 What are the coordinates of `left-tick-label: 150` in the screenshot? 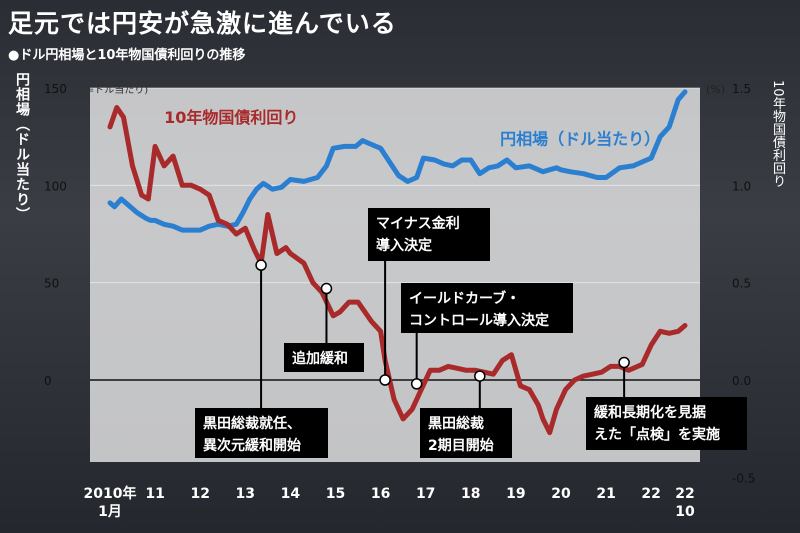 It's located at (55, 89).